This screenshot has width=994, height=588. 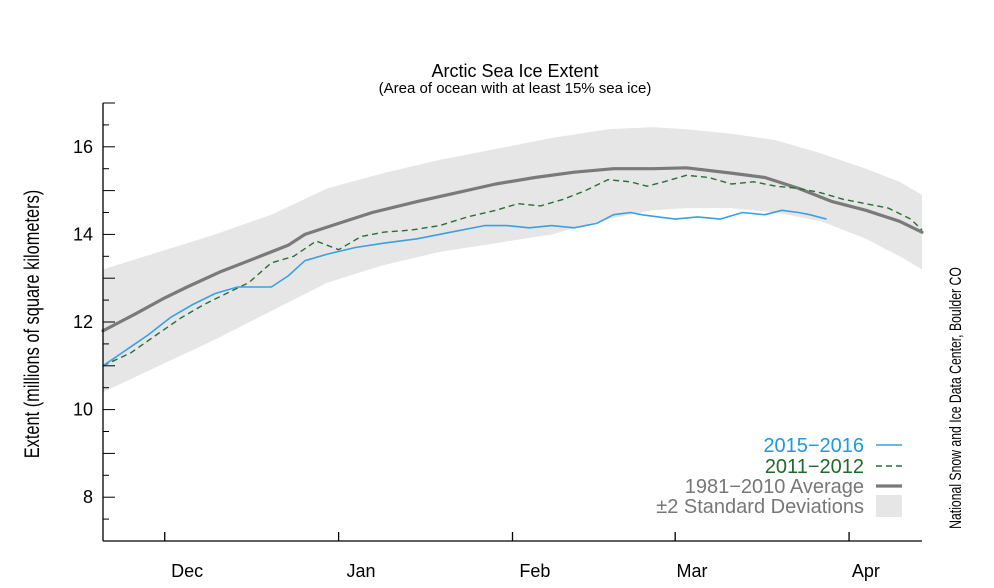 I want to click on chart-title: Arctic Sea Ice Extent, so click(x=514, y=71).